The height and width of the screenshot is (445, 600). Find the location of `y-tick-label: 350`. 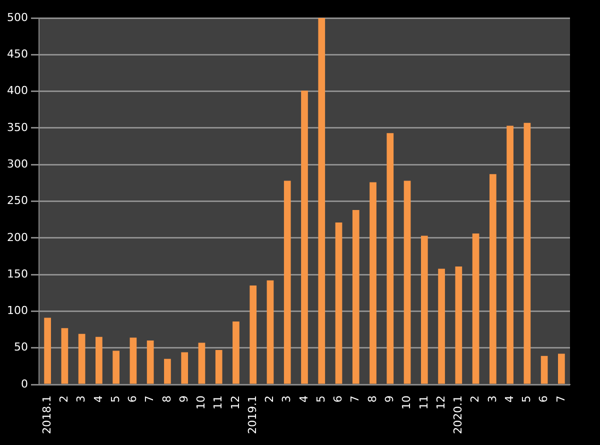

y-tick-label: 350 is located at coordinates (17, 127).